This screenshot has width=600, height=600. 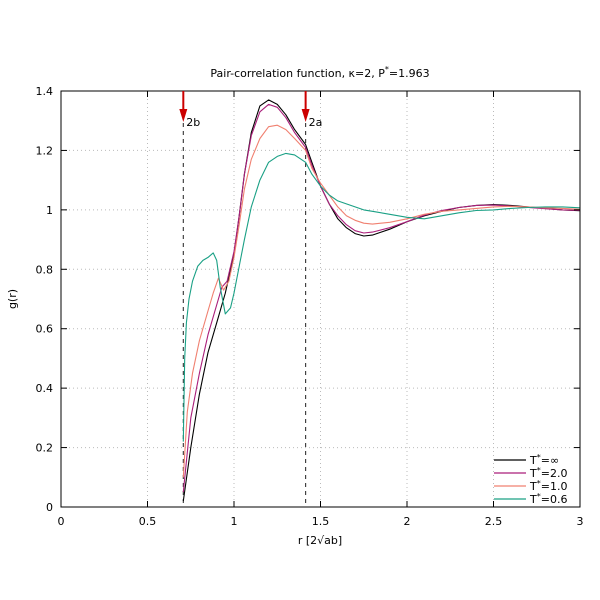 What do you see at coordinates (49, 507) in the screenshot?
I see `y-tick-label: 0` at bounding box center [49, 507].